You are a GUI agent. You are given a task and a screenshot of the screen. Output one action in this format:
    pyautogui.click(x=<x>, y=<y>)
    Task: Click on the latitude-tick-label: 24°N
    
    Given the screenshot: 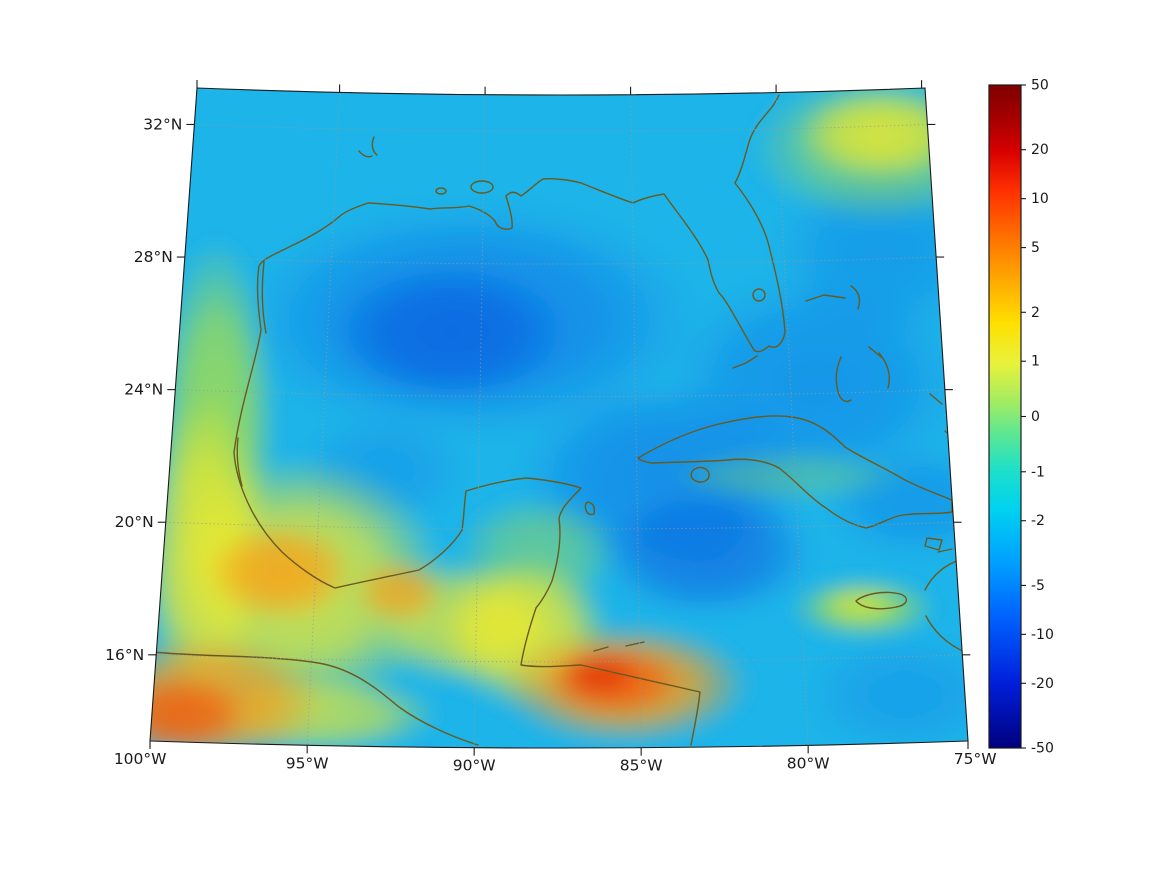 What is the action you would take?
    pyautogui.click(x=143, y=390)
    